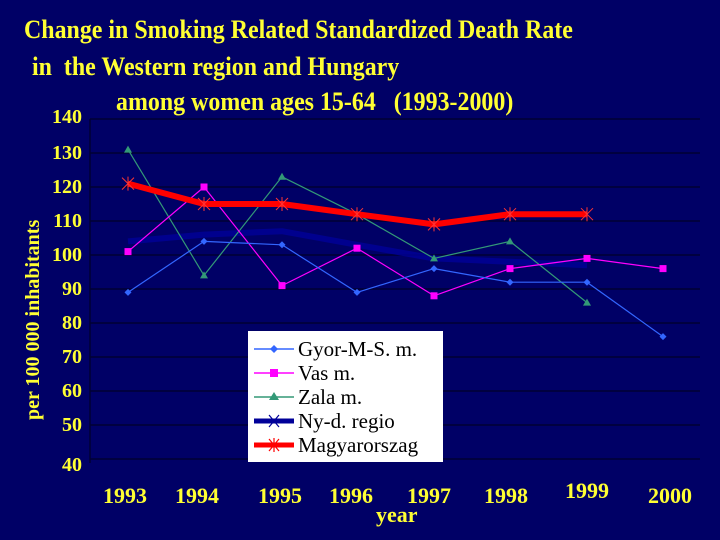 The width and height of the screenshot is (720, 540). Describe the element at coordinates (67, 153) in the screenshot. I see `y-tick-label: 130` at that location.